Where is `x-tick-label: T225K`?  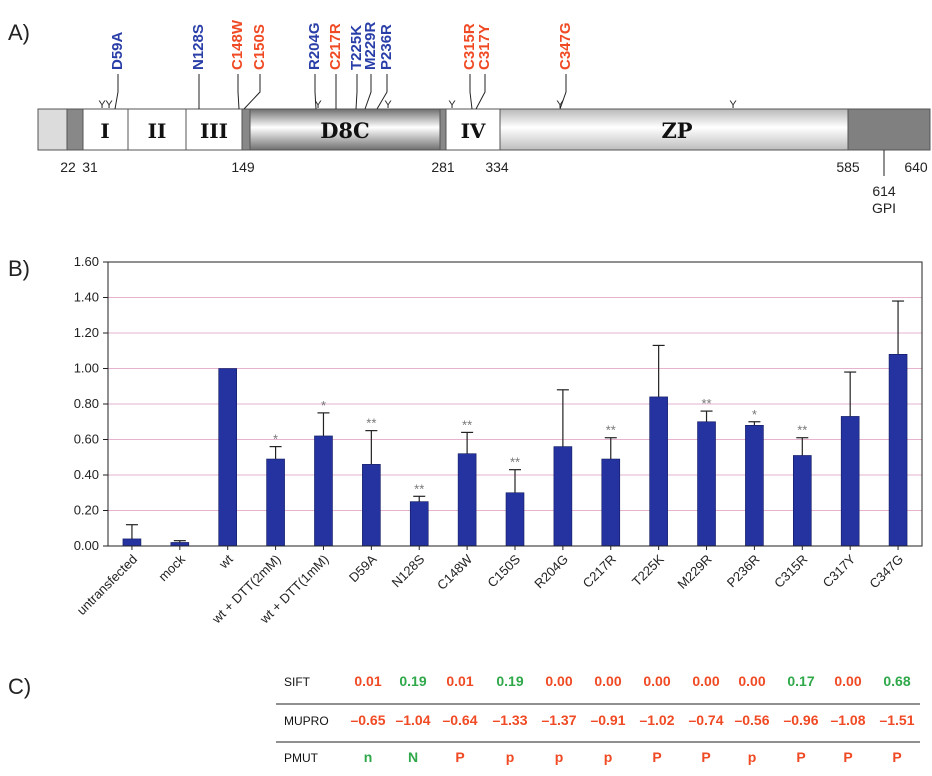
x-tick-label: T225K is located at coordinates (648, 570).